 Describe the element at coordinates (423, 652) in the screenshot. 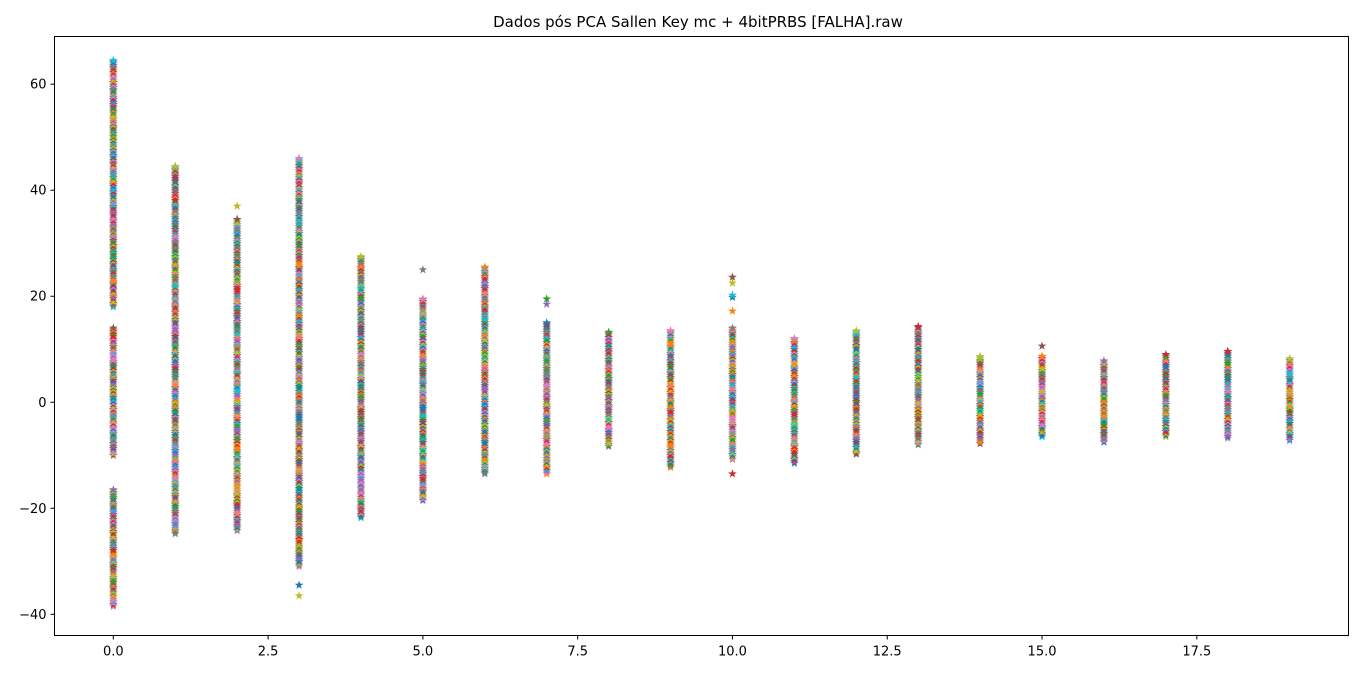

I see `x-tick-label: 5.0` at that location.